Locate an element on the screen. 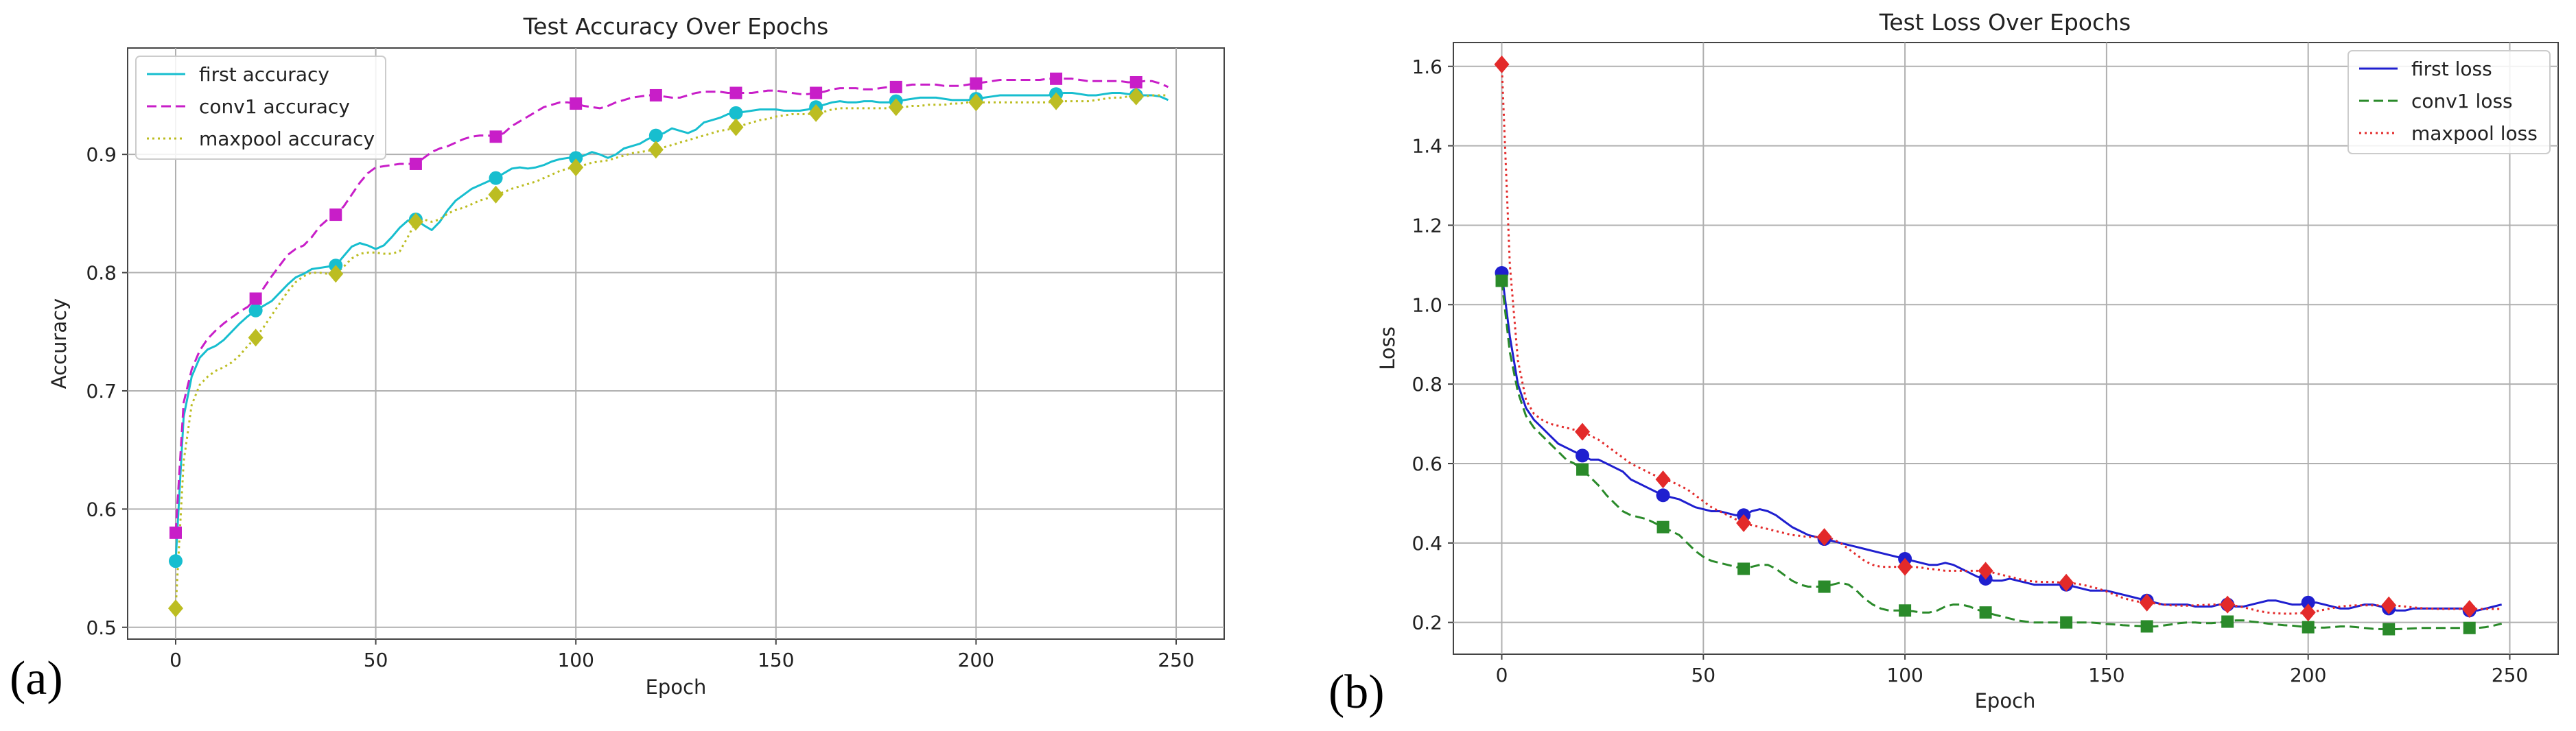 The width and height of the screenshot is (2576, 731). y-tick-label: 0.6 is located at coordinates (1427, 464).